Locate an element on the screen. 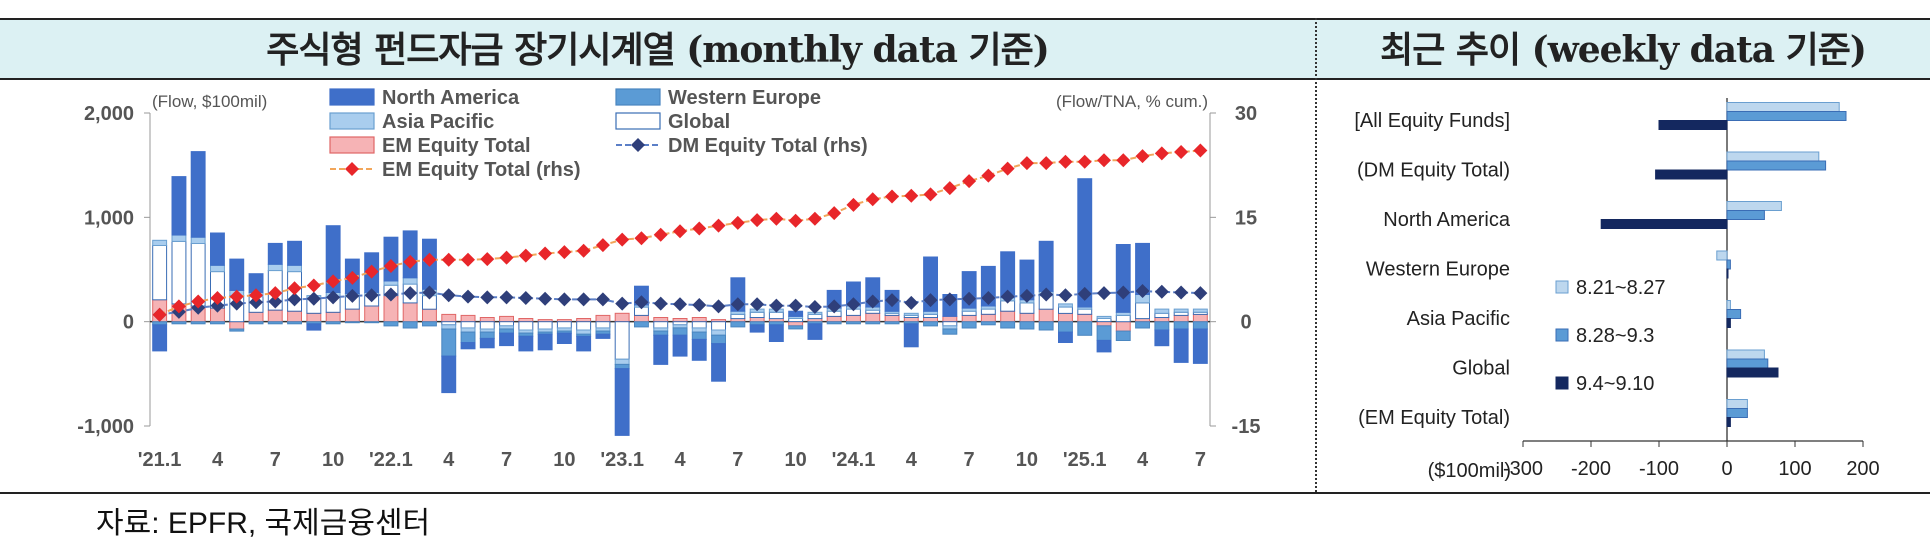 This screenshot has width=1930, height=544. right-axis-unit: (Flow/TNA, % cum.) is located at coordinates (1132, 101).